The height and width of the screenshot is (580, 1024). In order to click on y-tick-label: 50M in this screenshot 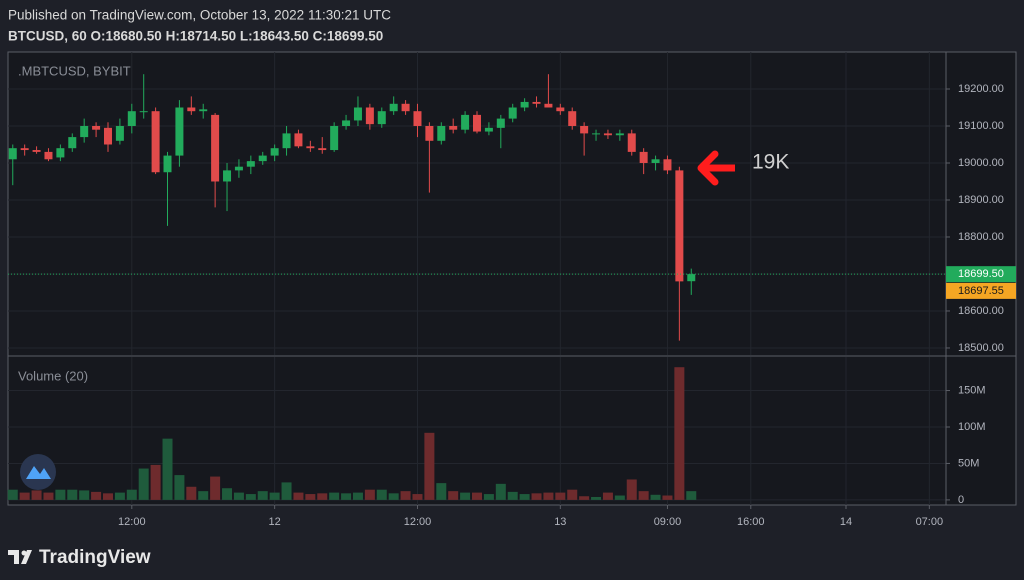, I will do `click(968, 463)`.